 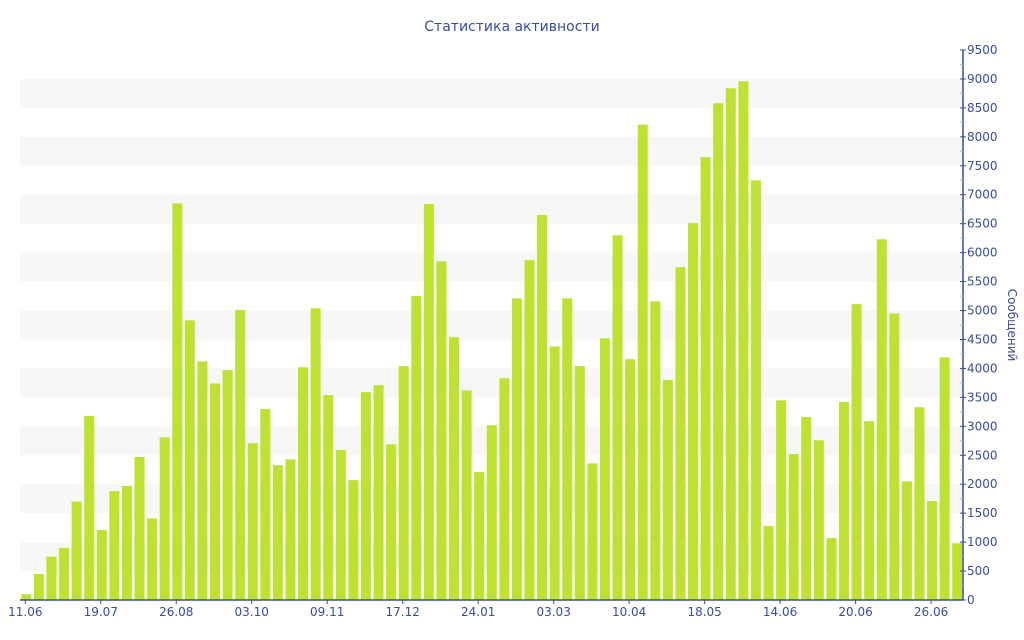 I want to click on y-tick-label: 6000, so click(x=982, y=253).